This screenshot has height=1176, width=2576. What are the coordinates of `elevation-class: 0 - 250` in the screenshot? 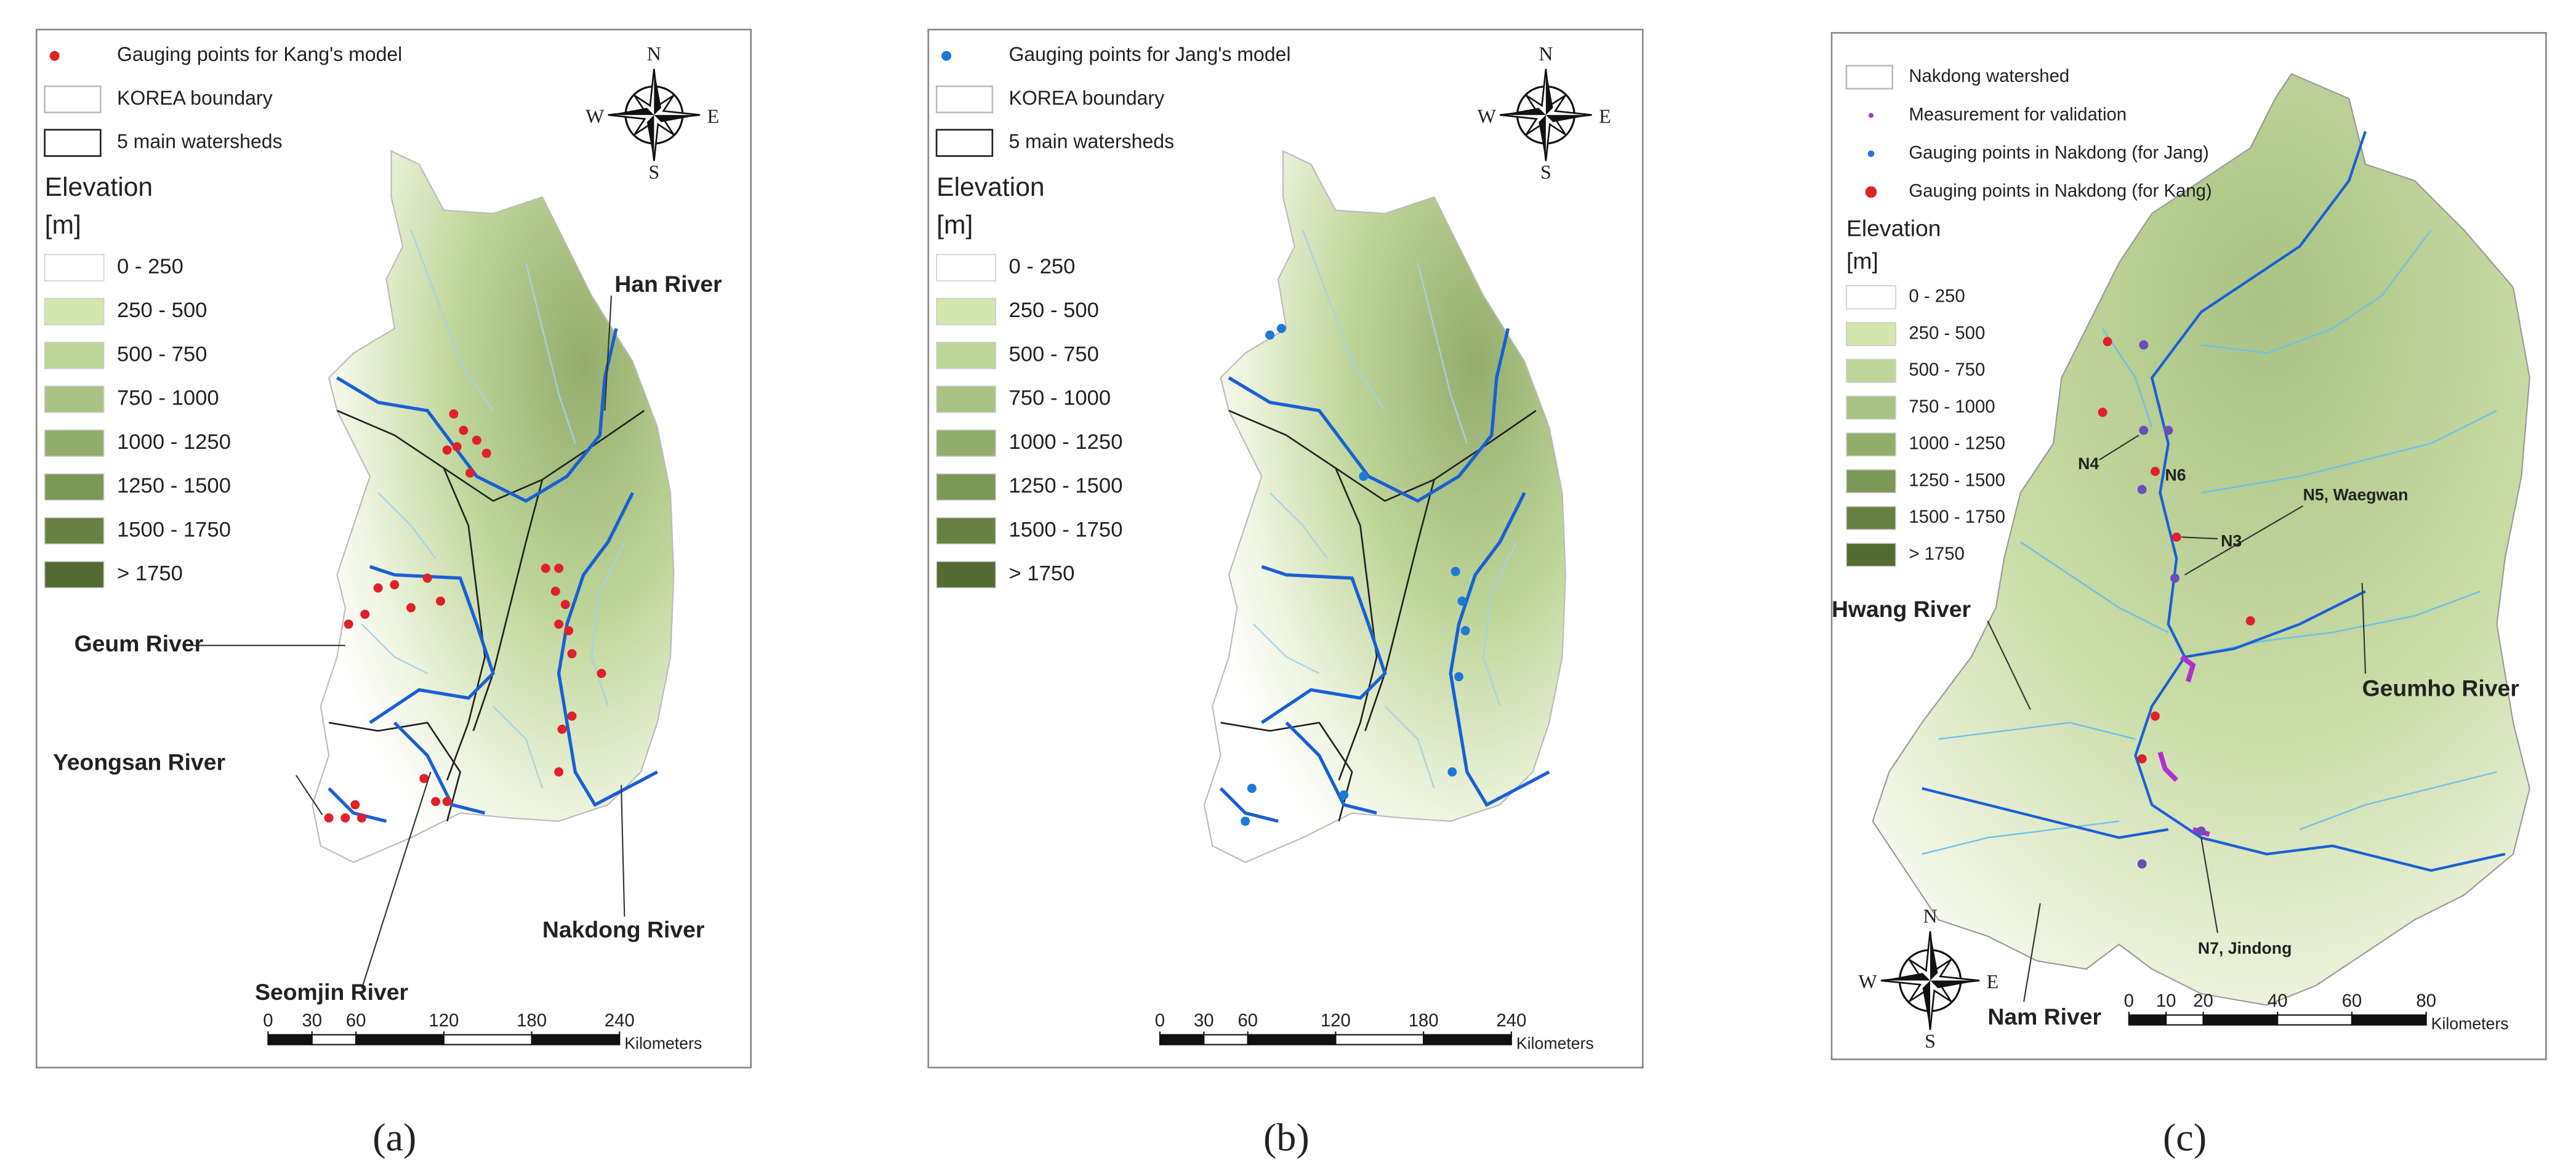 It's located at (150, 266).